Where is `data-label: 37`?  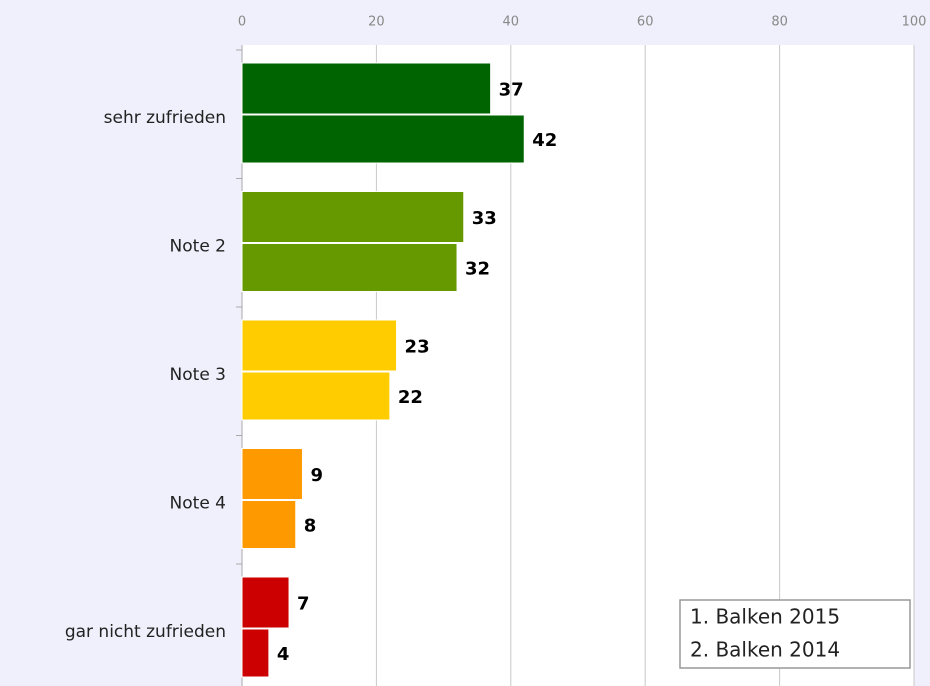
data-label: 37 is located at coordinates (511, 90).